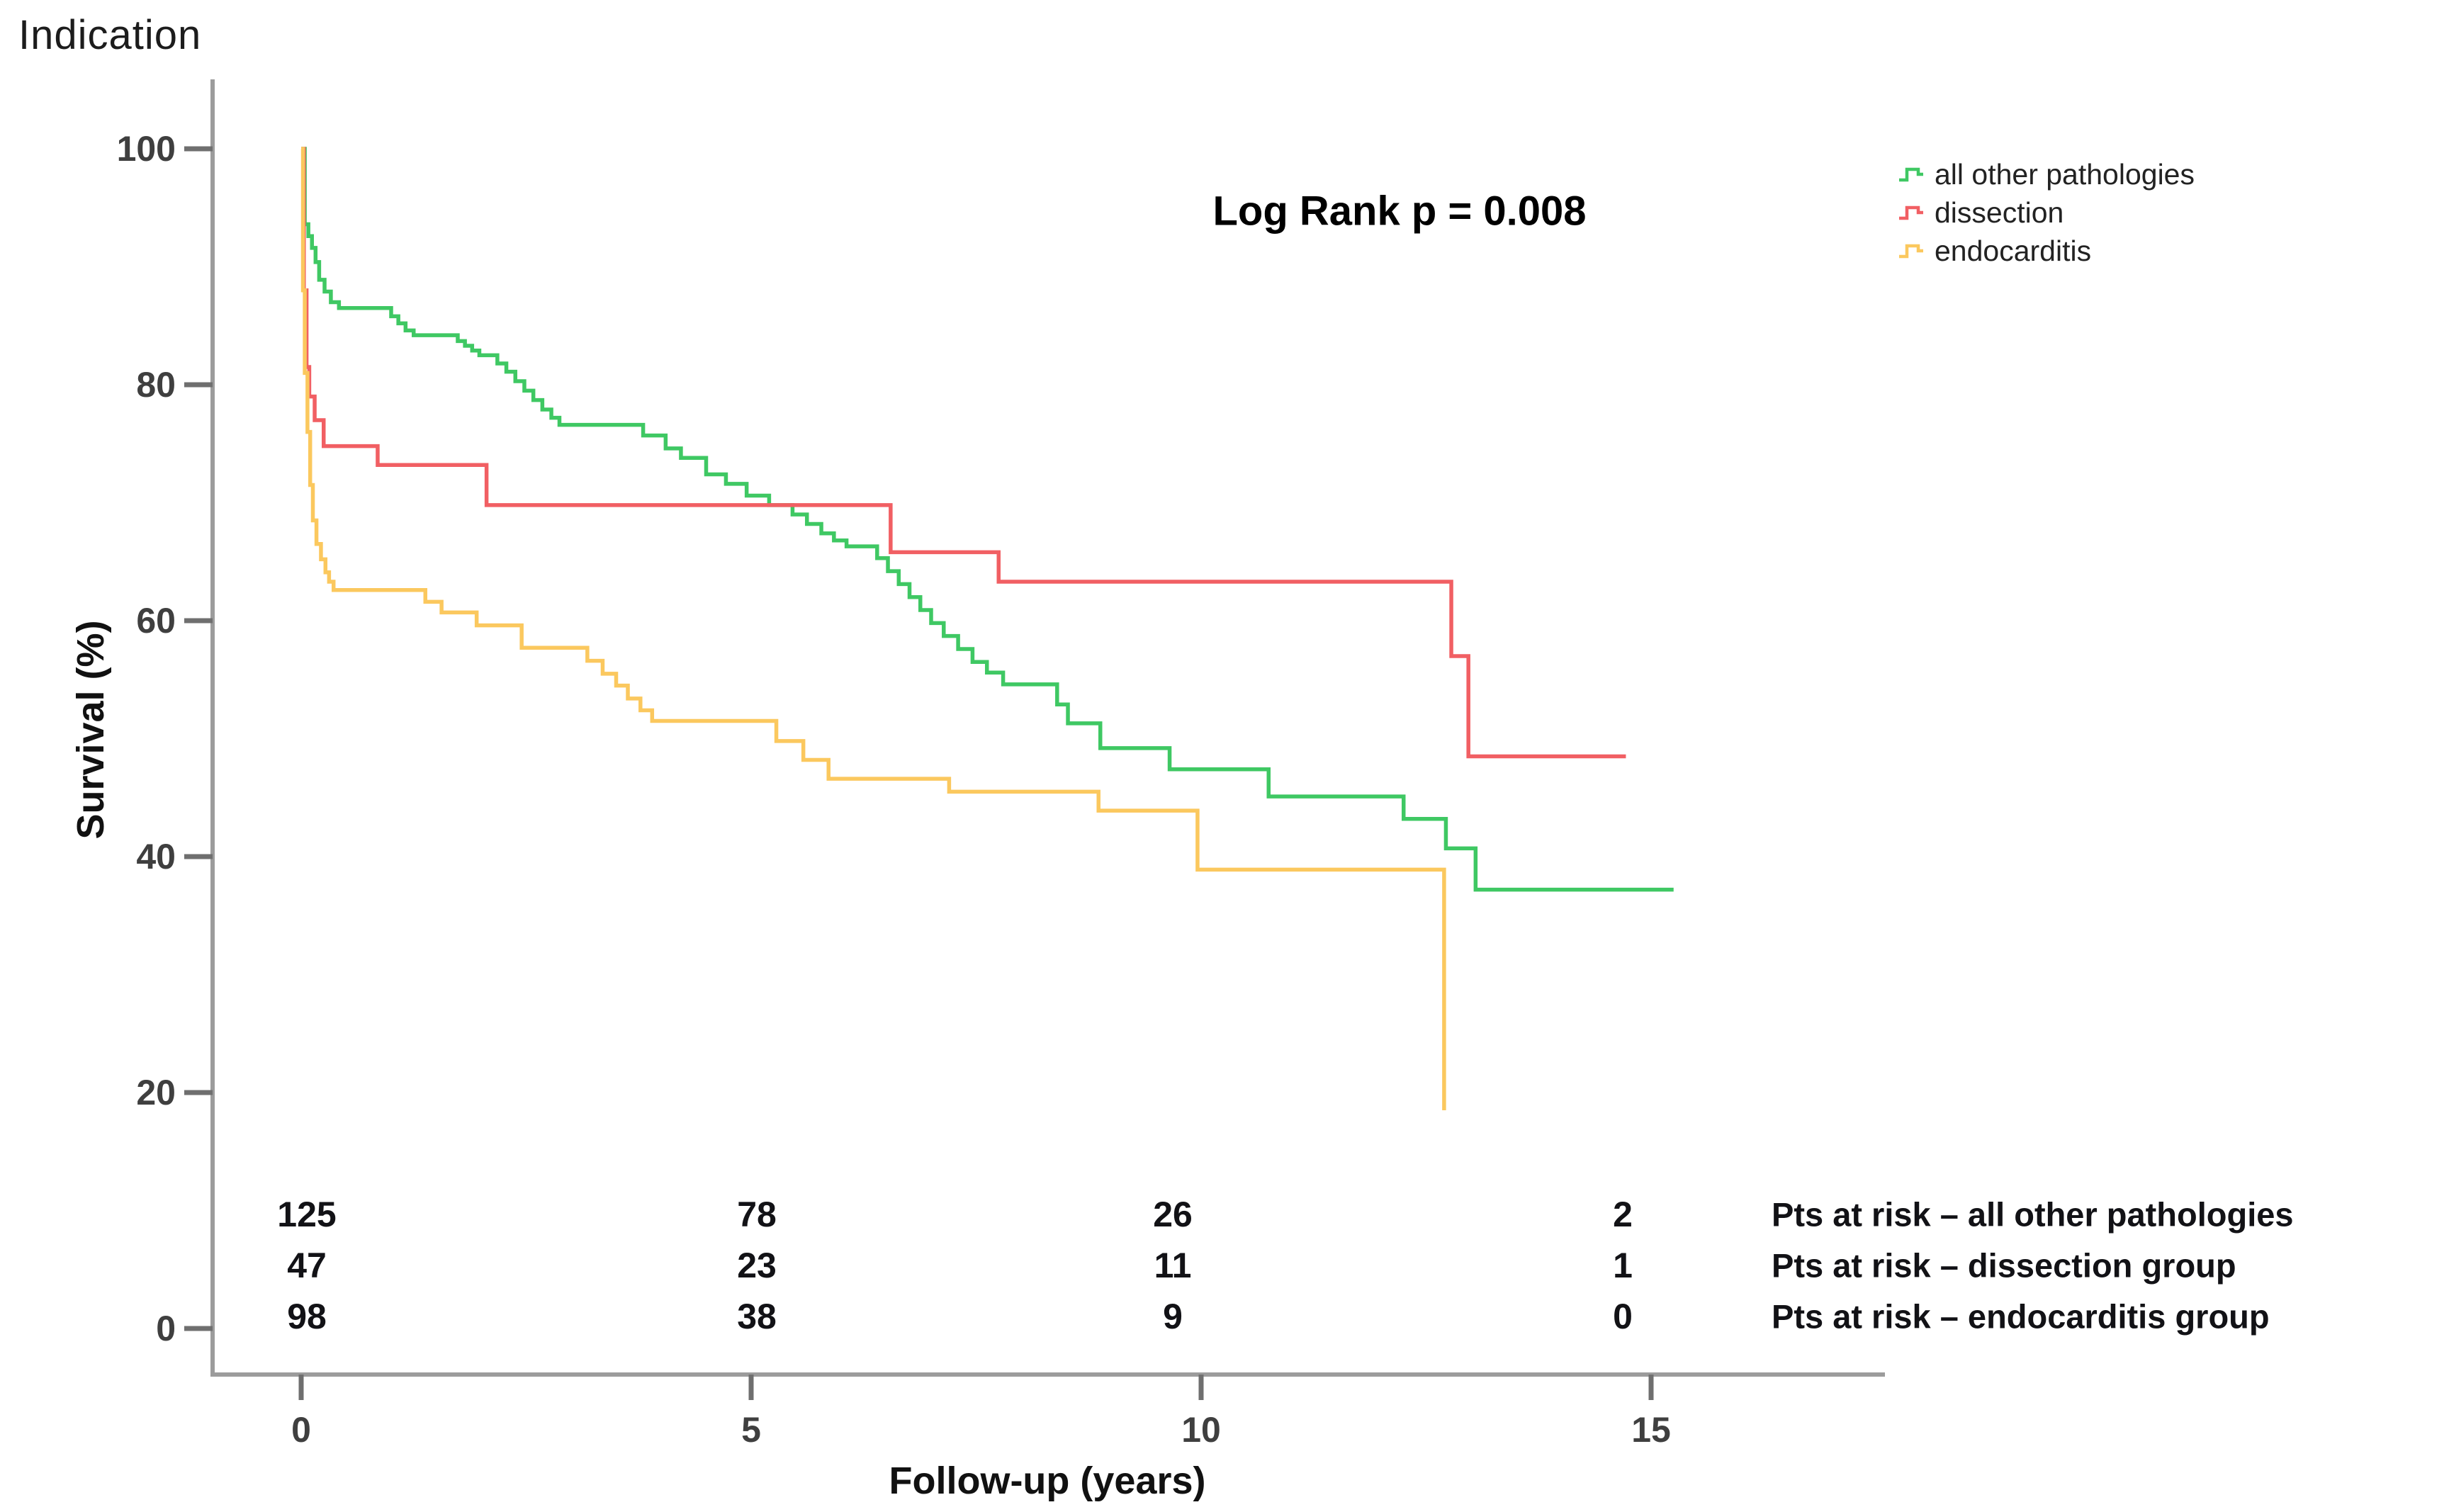 This screenshot has width=2449, height=1512. I want to click on at-risk-row-label: Pts at risk – dissection group, so click(2004, 1265).